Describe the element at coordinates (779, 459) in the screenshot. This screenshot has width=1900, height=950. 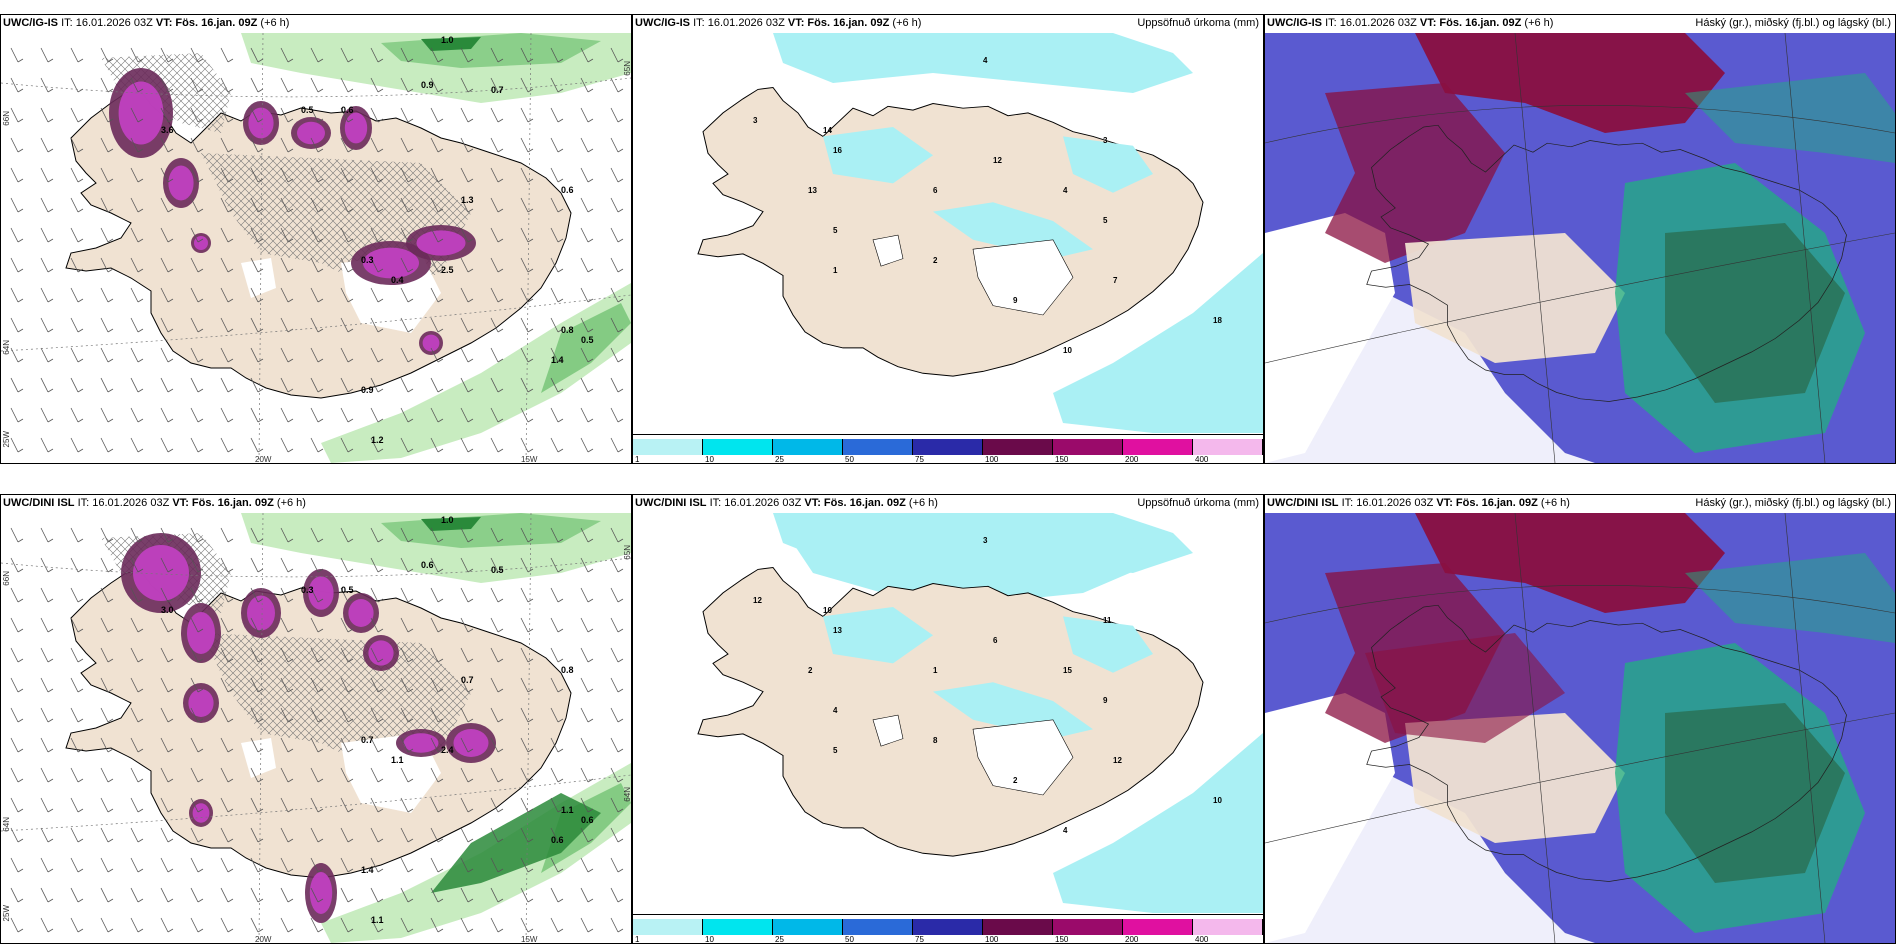
I see `colorbar-tick: 25` at that location.